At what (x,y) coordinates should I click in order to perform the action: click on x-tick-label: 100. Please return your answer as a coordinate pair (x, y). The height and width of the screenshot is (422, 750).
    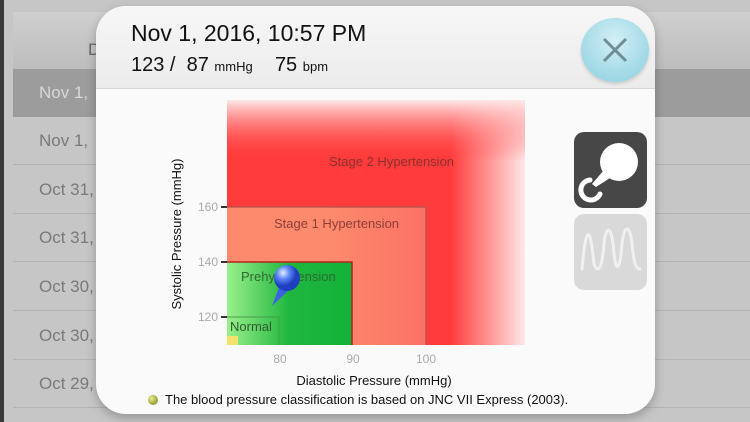
    Looking at the image, I should click on (426, 359).